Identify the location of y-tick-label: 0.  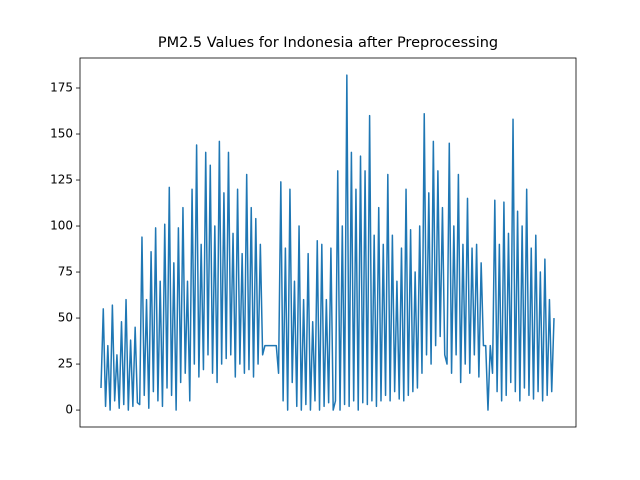
(69, 410).